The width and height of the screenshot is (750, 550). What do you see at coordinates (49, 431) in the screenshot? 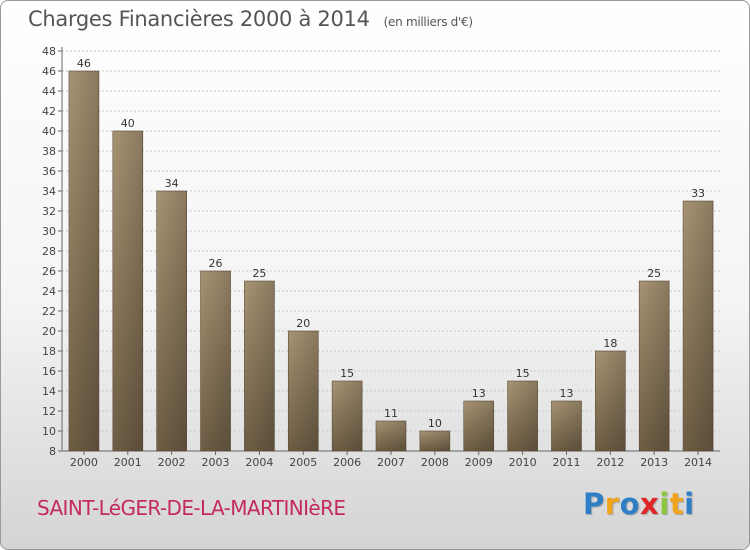
I see `y-tick-label: 10` at bounding box center [49, 431].